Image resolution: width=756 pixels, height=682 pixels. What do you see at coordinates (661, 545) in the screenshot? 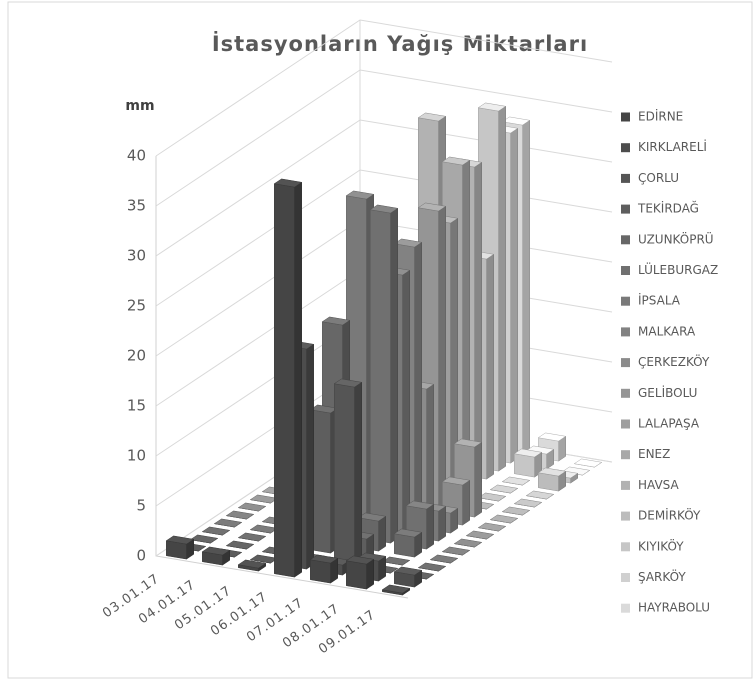
I see `legend-label: KIYIKÖY` at bounding box center [661, 545].